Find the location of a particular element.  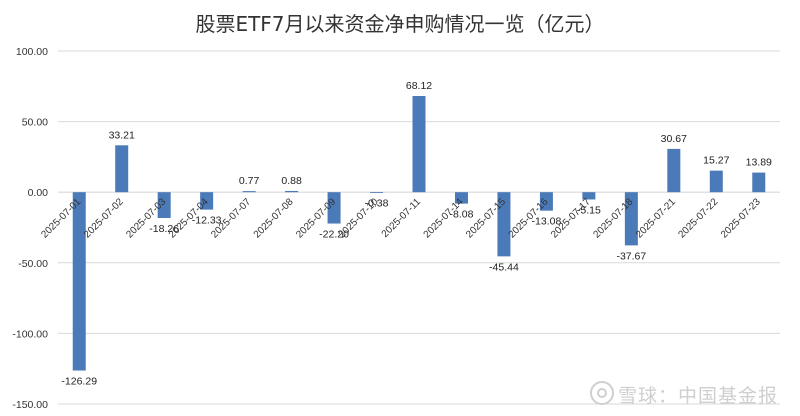

xueqiu-logo-icon is located at coordinates (601, 393).